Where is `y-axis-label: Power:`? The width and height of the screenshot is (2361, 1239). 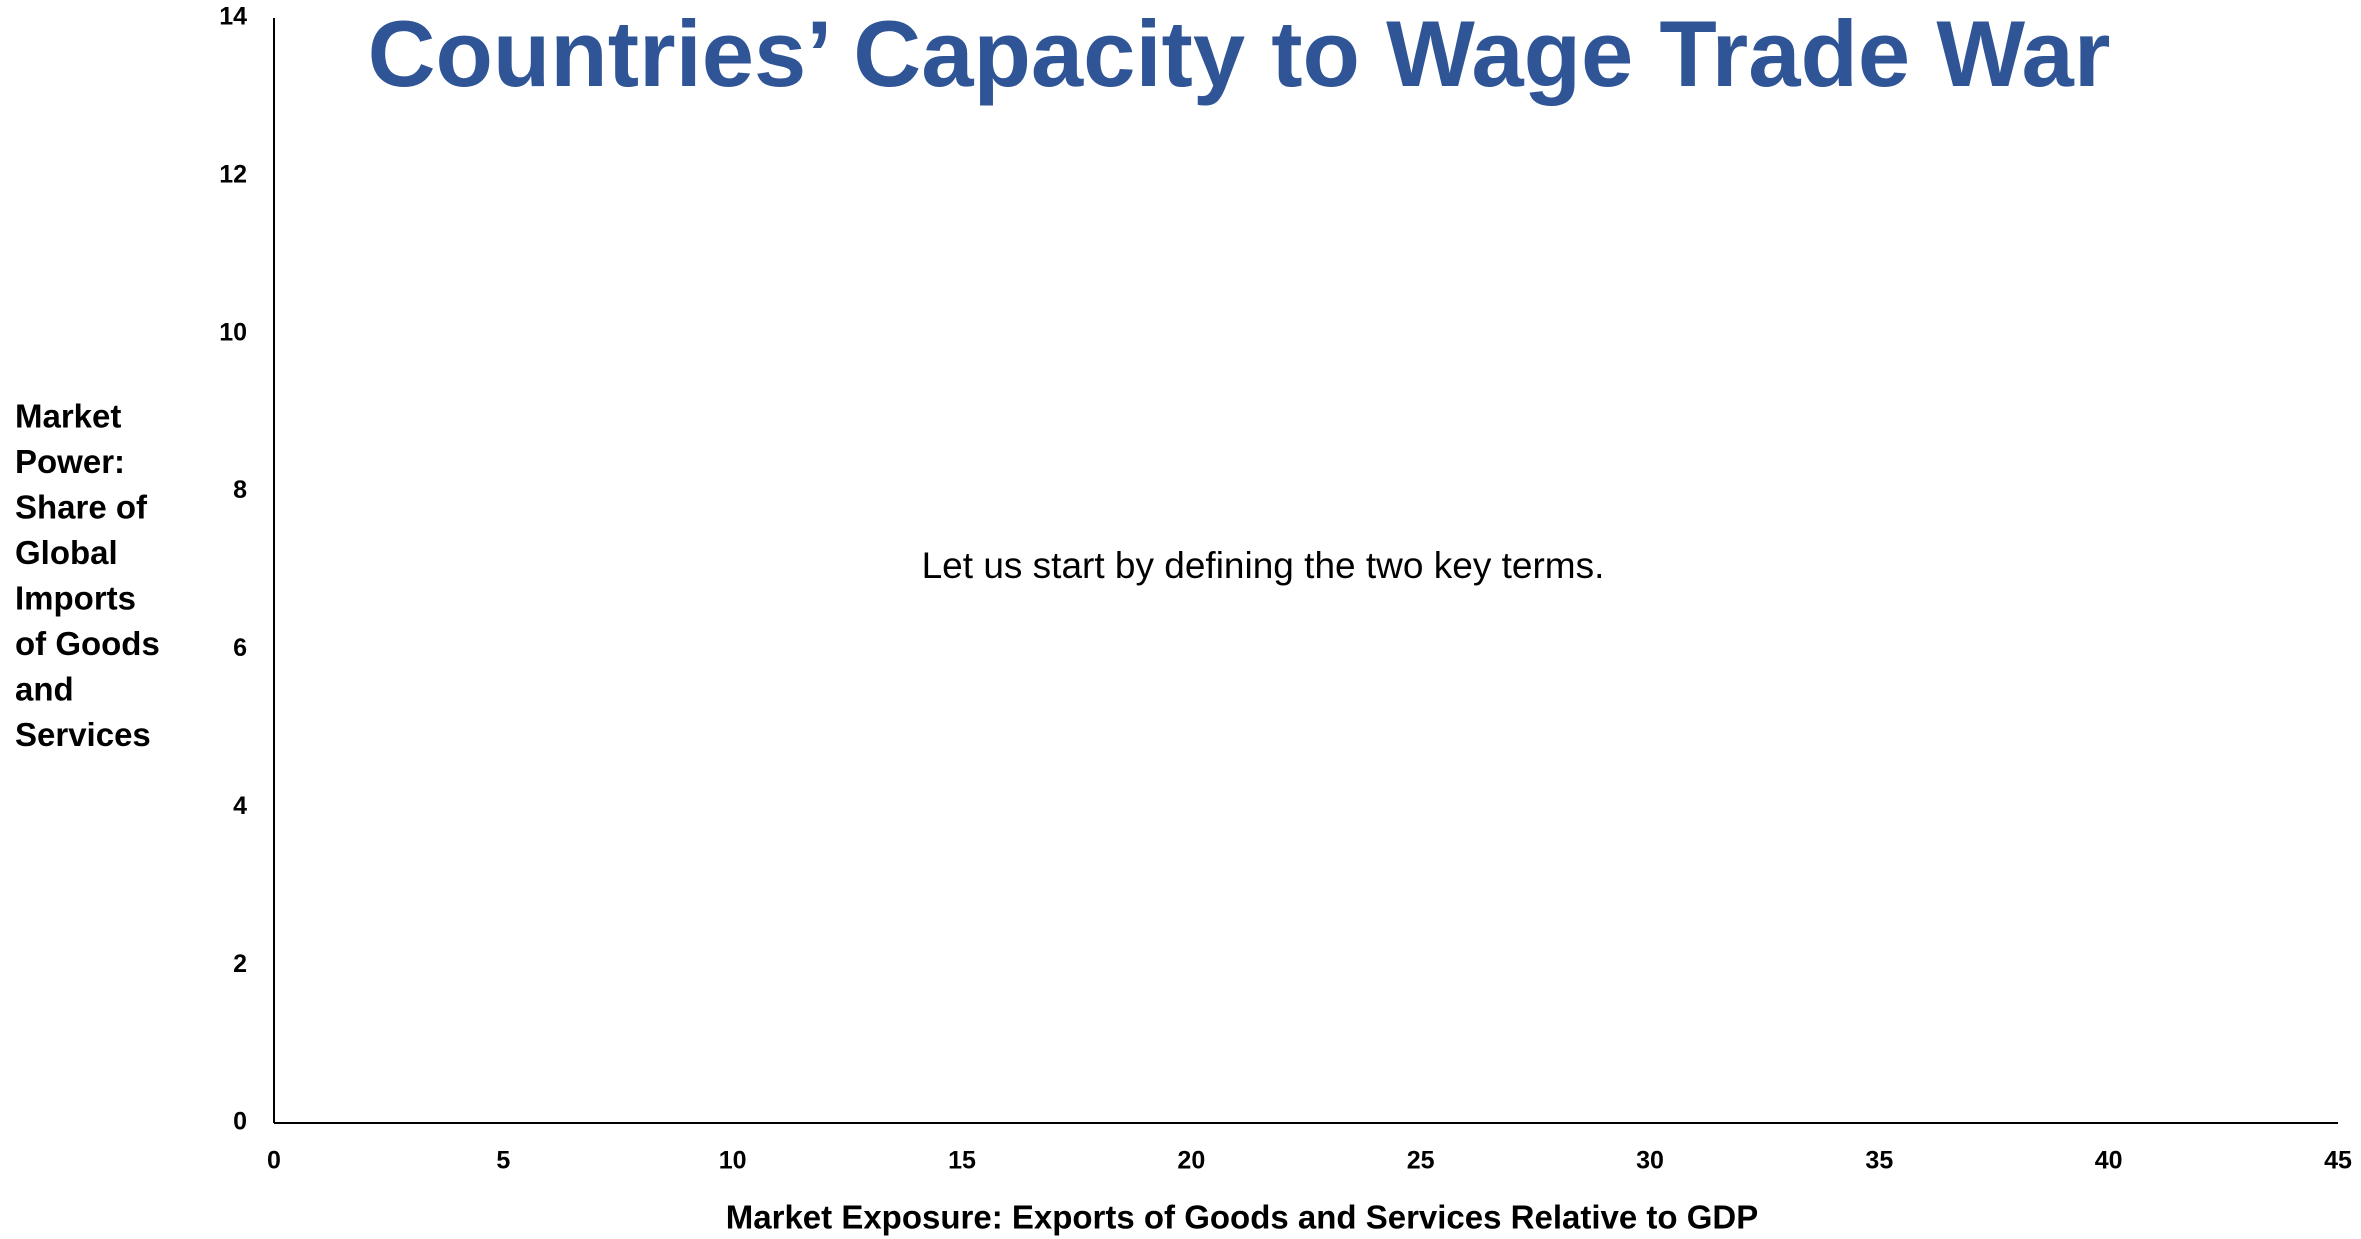 y-axis-label: Power: is located at coordinates (70, 461).